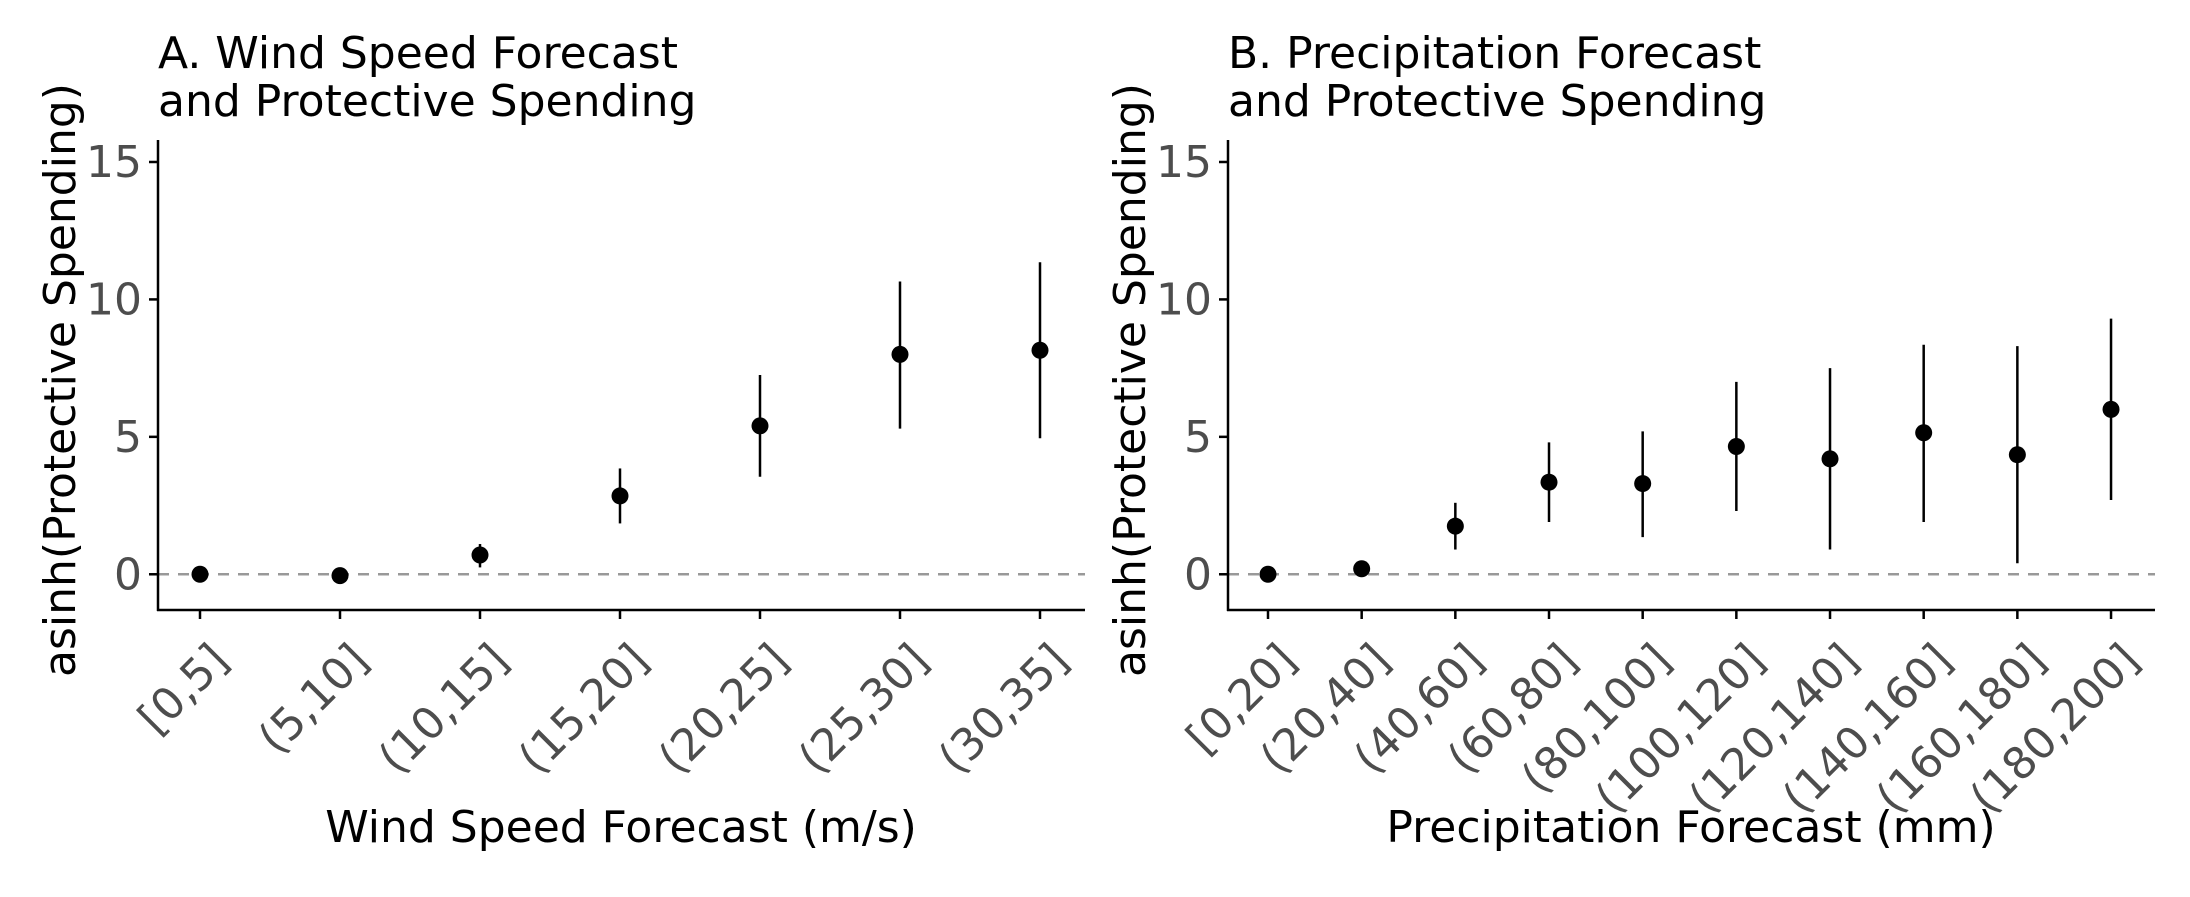  Describe the element at coordinates (184, 689) in the screenshot. I see `x-tick-label: [0,5]` at that location.